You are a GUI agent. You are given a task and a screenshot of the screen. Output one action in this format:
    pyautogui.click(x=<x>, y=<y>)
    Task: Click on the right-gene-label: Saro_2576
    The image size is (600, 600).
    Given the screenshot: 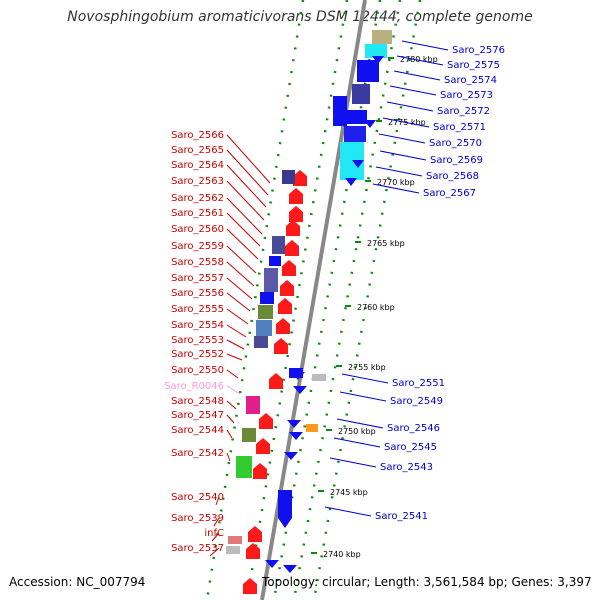 What is the action you would take?
    pyautogui.click(x=478, y=50)
    